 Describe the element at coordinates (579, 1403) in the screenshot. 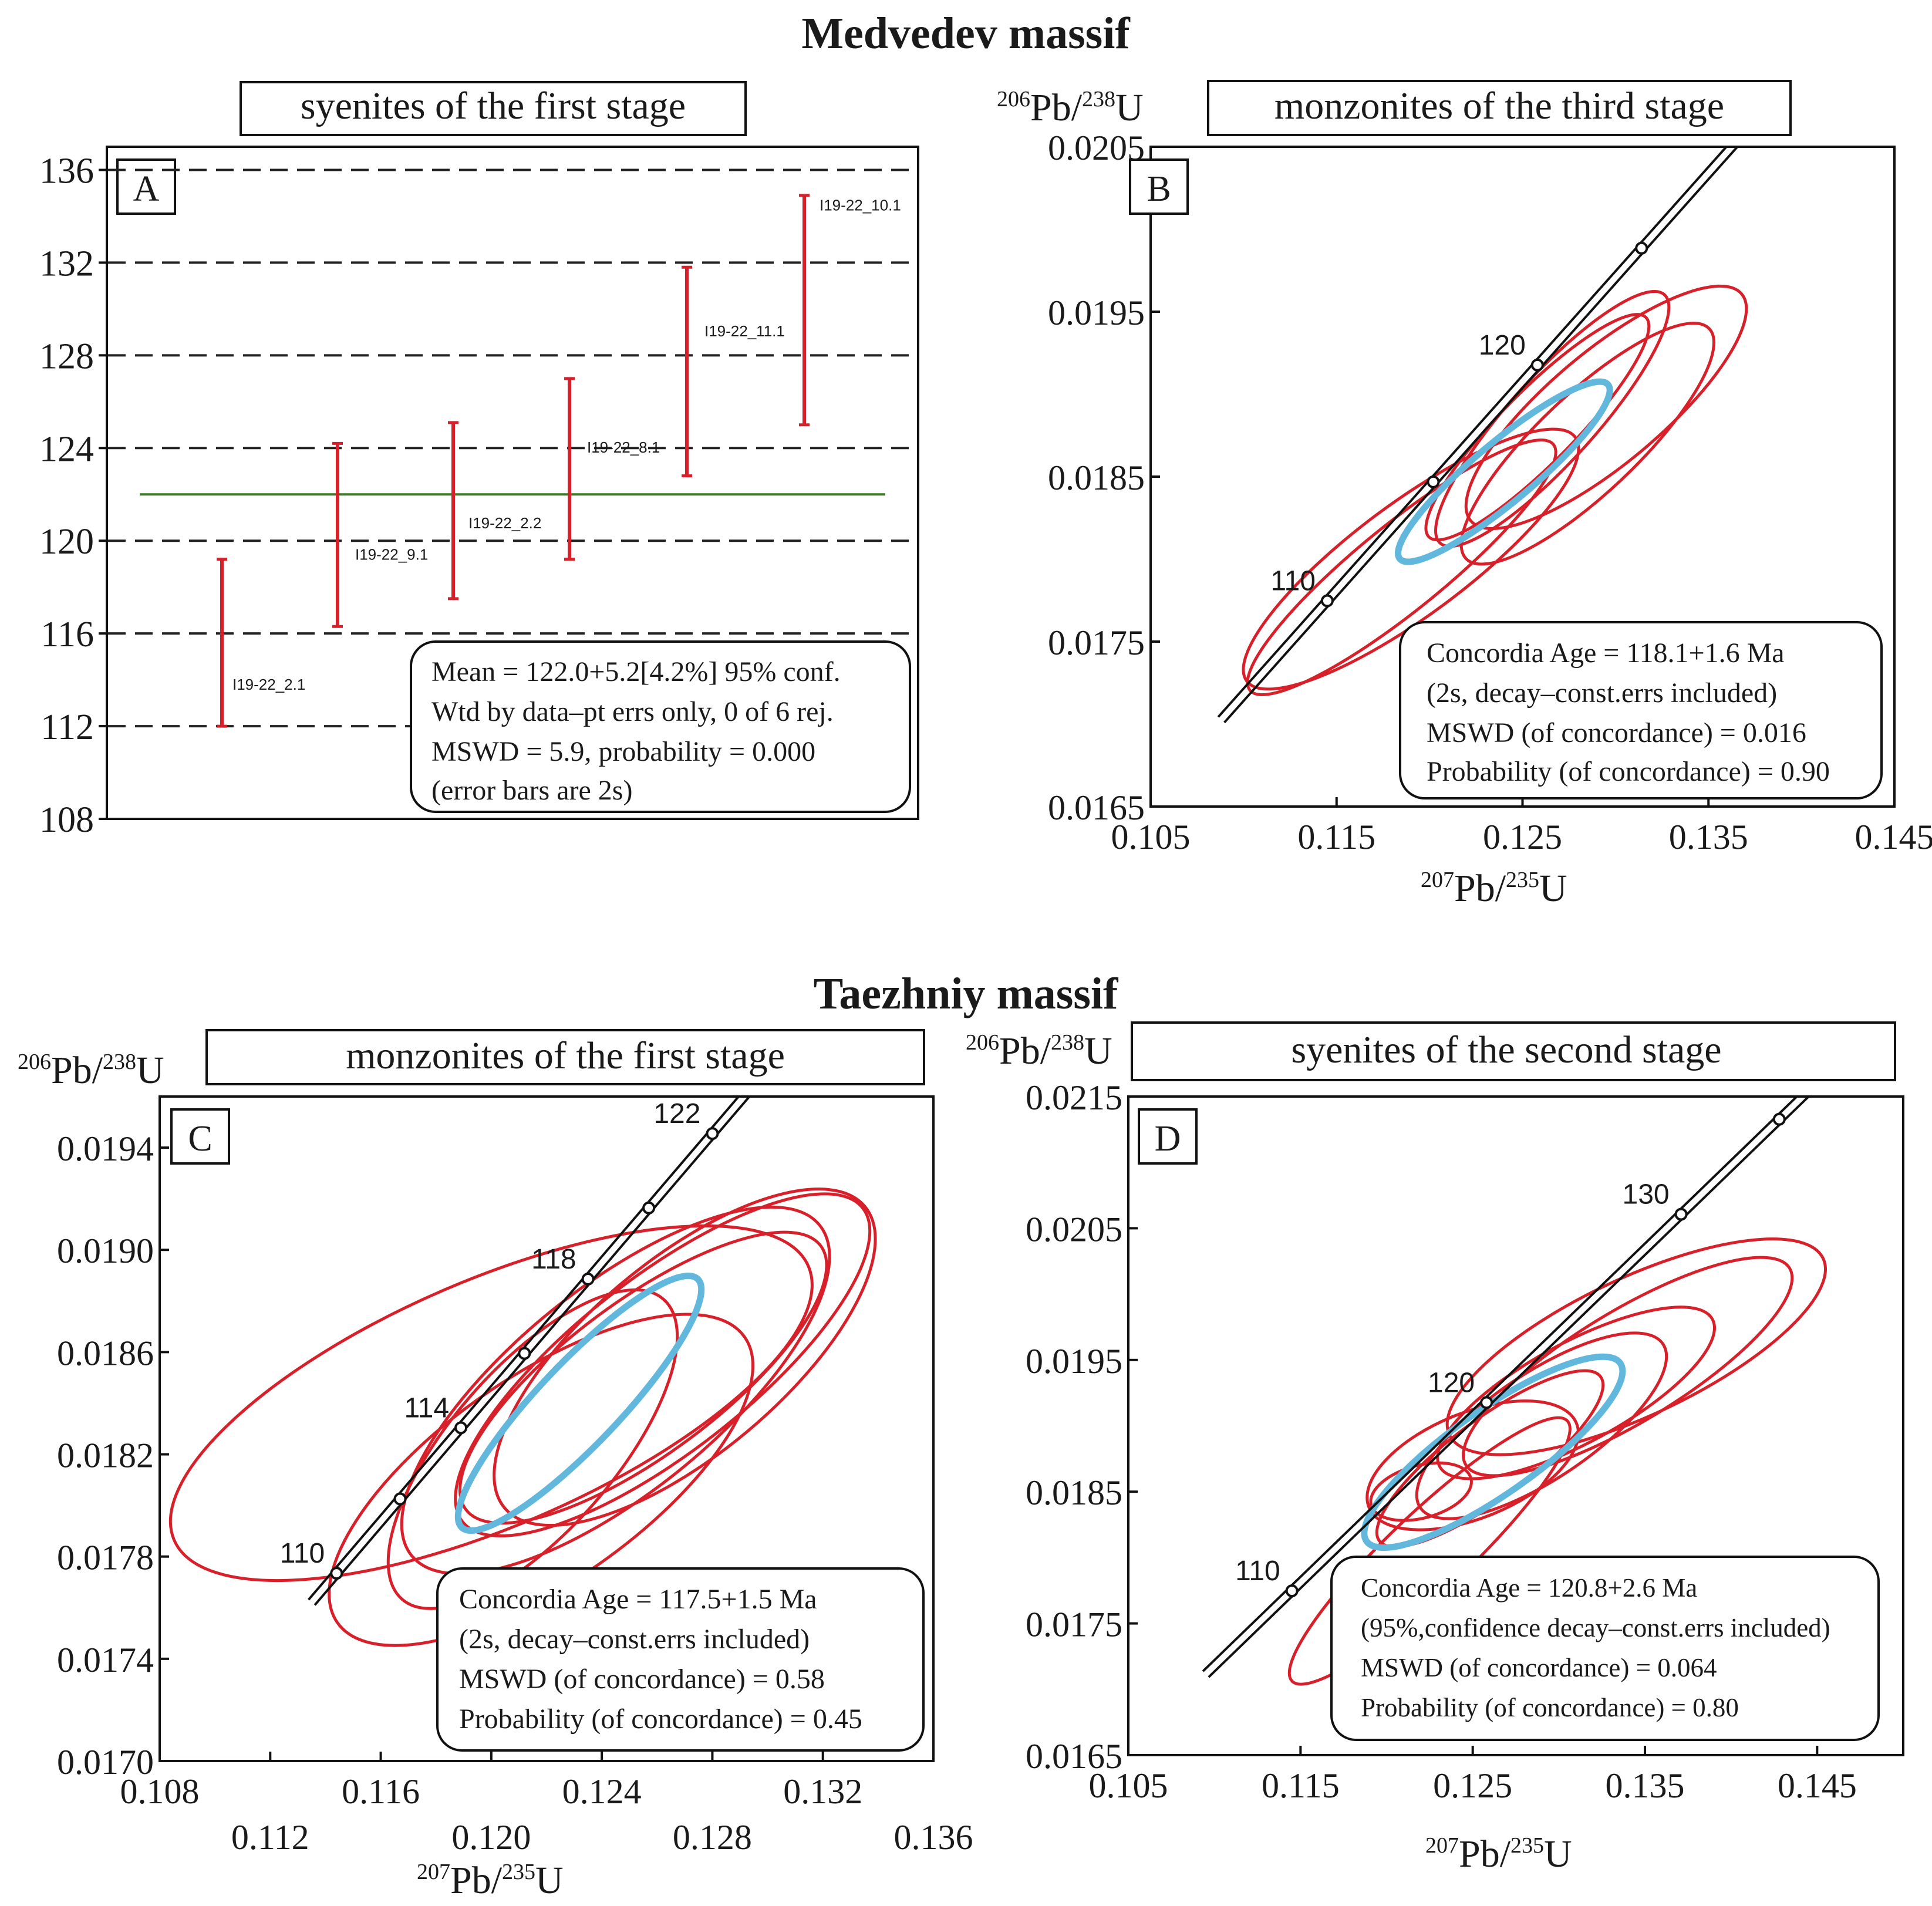

I see `panel-c-concordia-age-ellipse` at that location.